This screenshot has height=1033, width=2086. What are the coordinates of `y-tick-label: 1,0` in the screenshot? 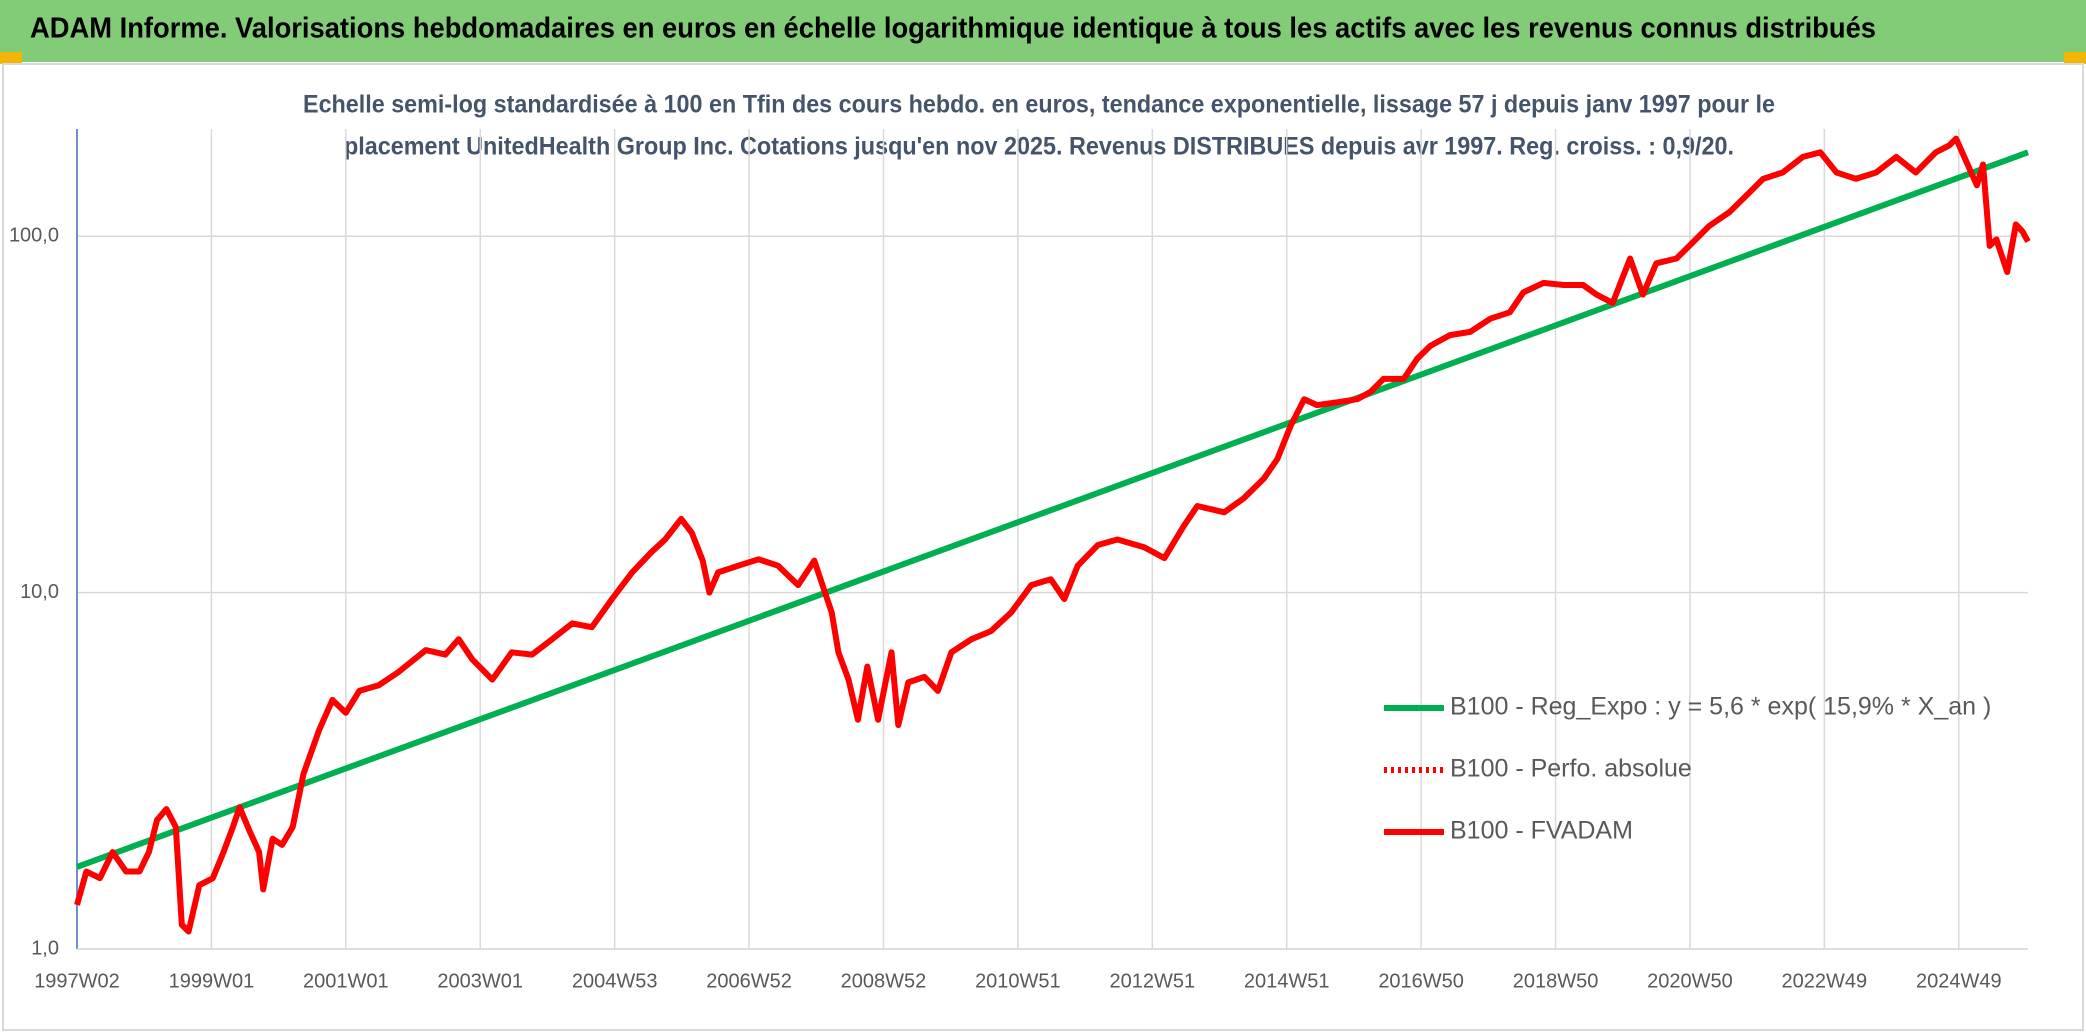 It's located at (45, 948).